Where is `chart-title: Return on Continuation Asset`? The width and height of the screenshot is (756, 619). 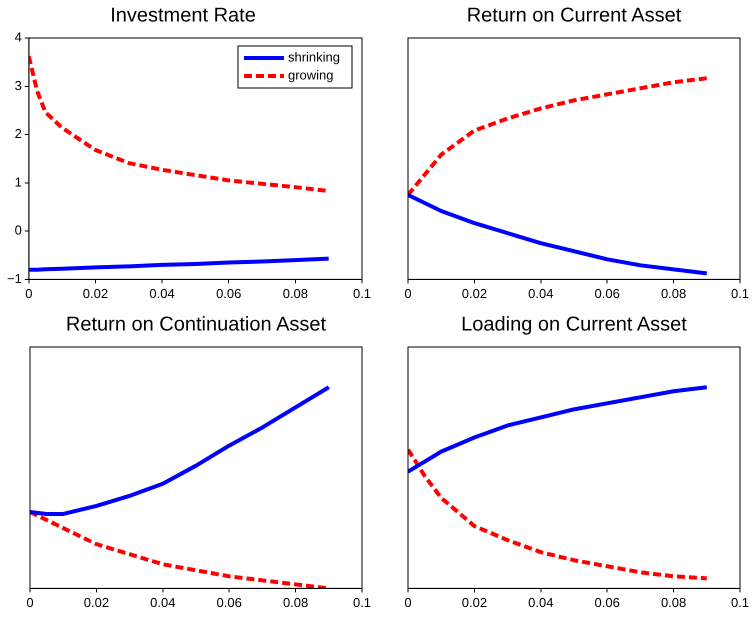 chart-title: Return on Continuation Asset is located at coordinates (196, 325).